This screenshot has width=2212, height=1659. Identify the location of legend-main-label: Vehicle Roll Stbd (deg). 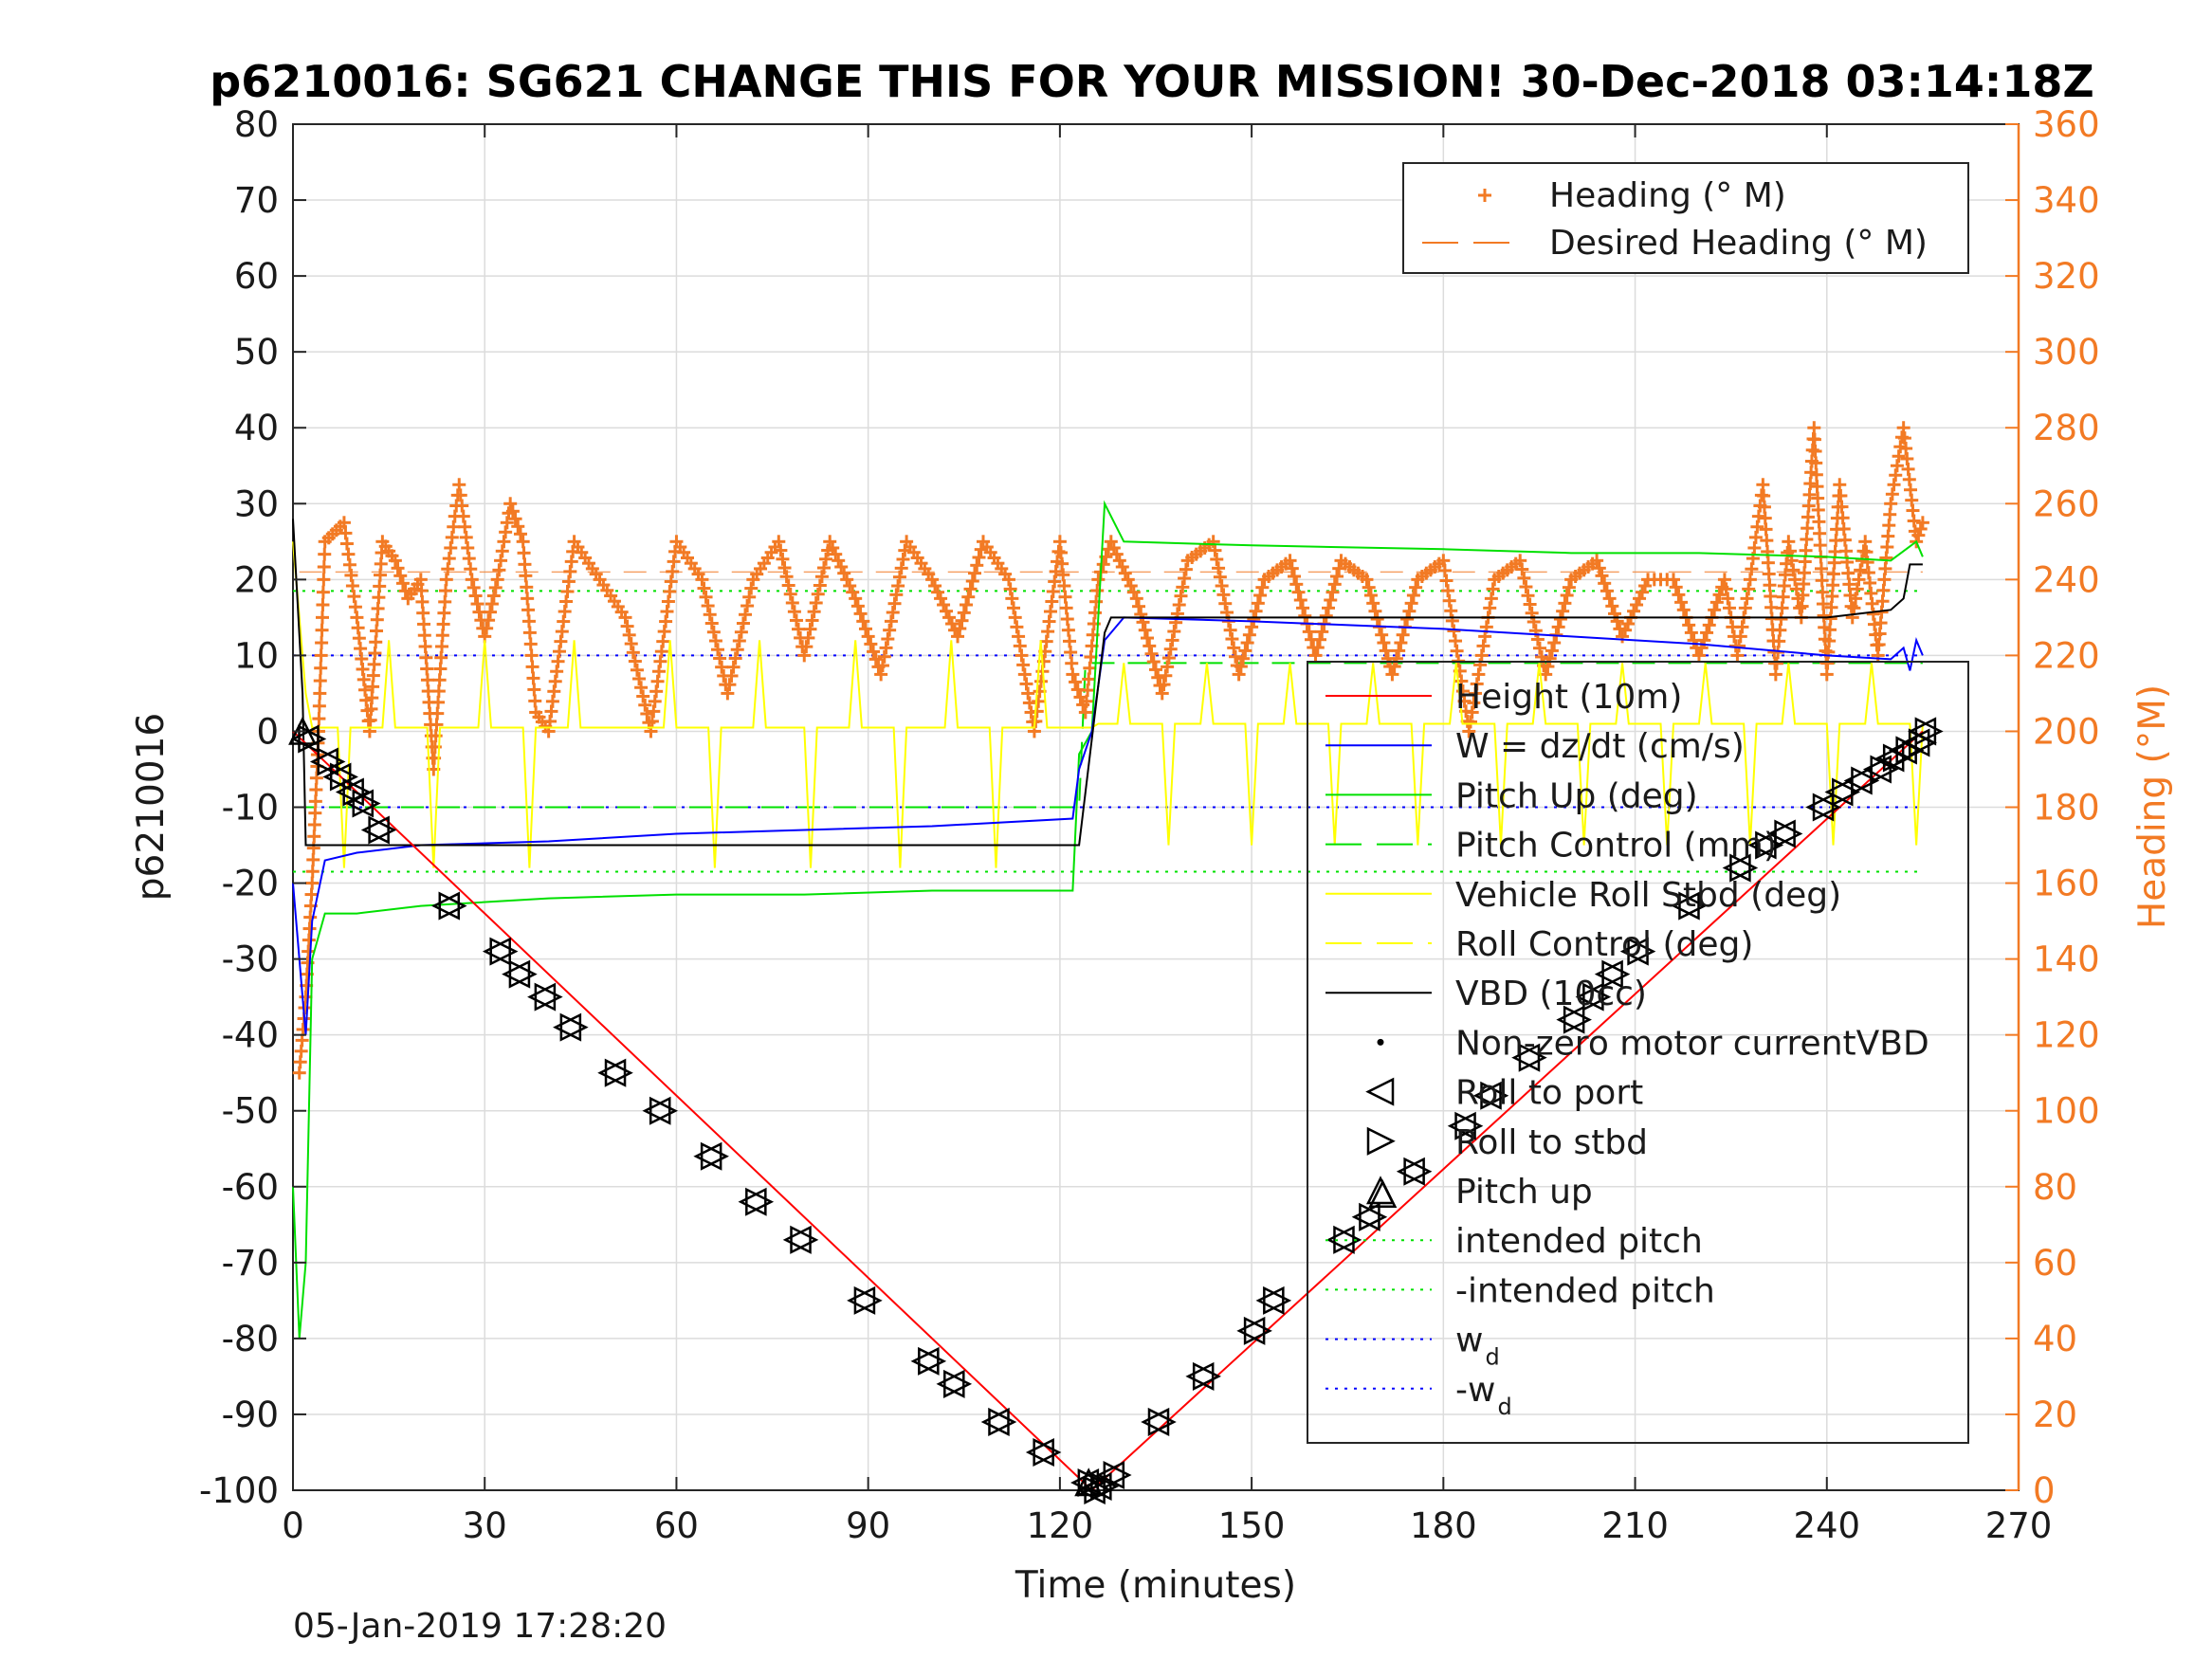
(1648, 895).